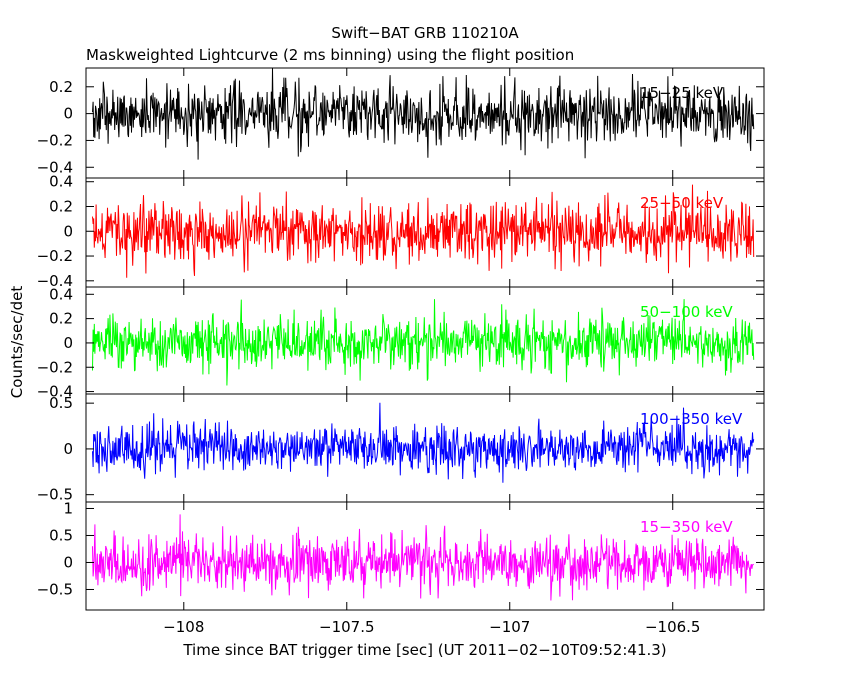 The height and width of the screenshot is (680, 850). I want to click on band-label-5: 15−350 keV, so click(686, 527).